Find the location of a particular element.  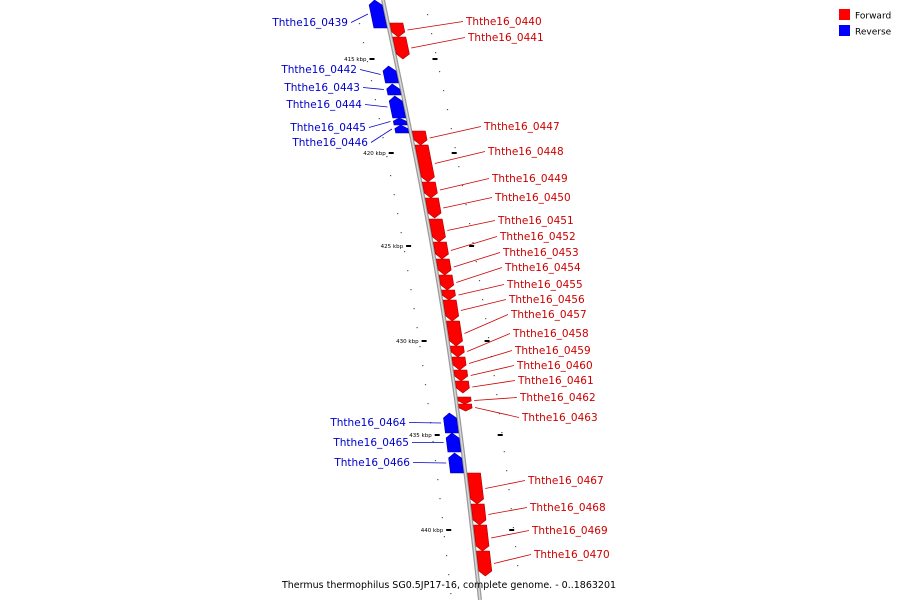

gene-label: Ththe16_0468 is located at coordinates (567, 508).